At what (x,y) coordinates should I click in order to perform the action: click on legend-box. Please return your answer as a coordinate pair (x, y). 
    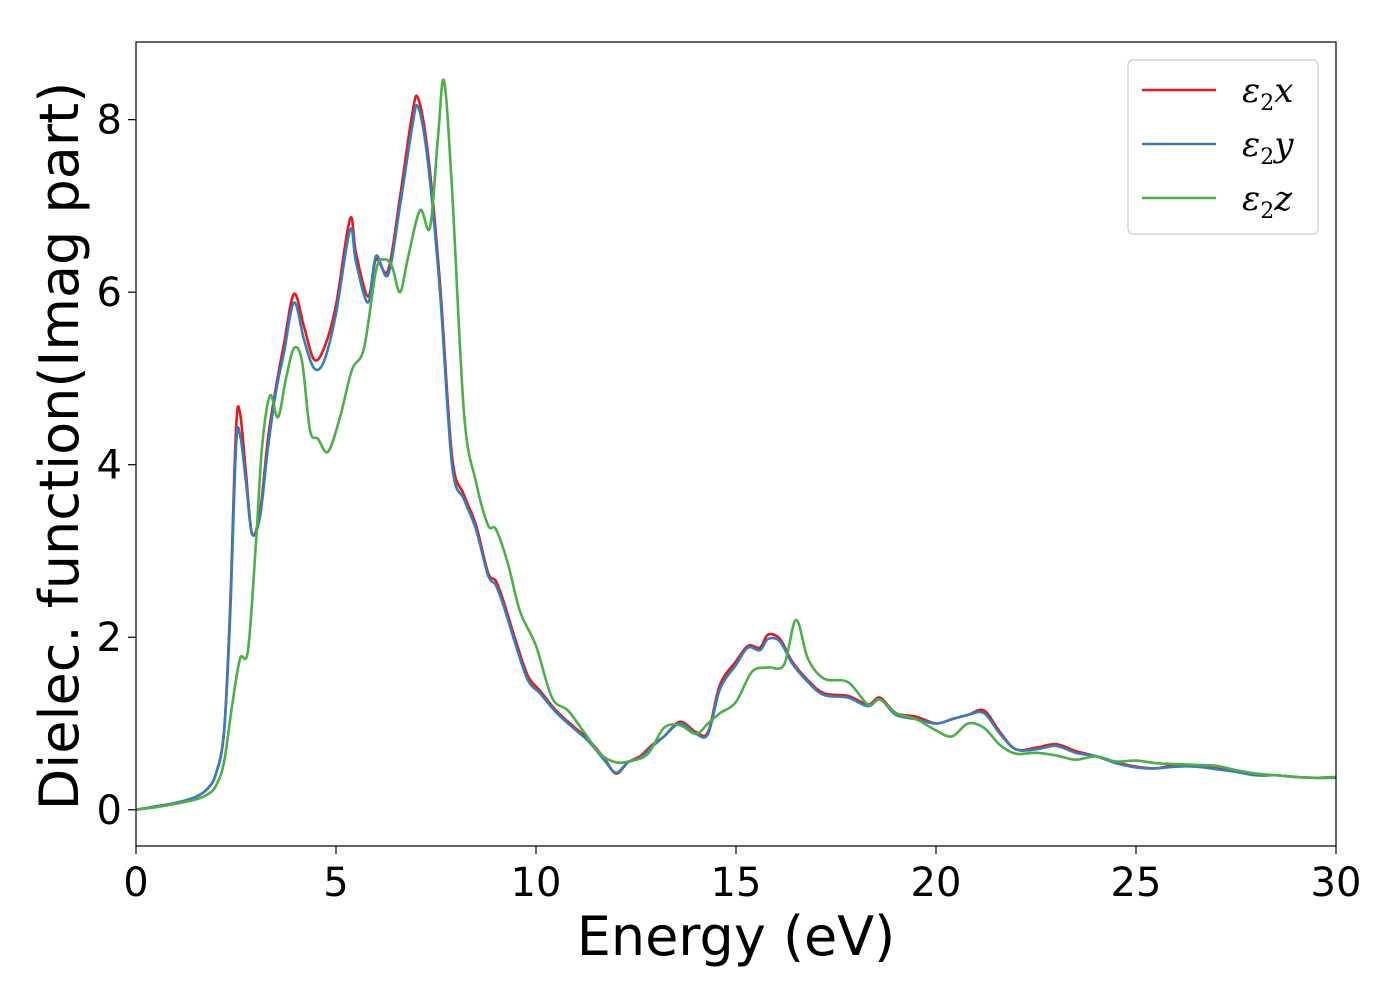
    Looking at the image, I should click on (1223, 147).